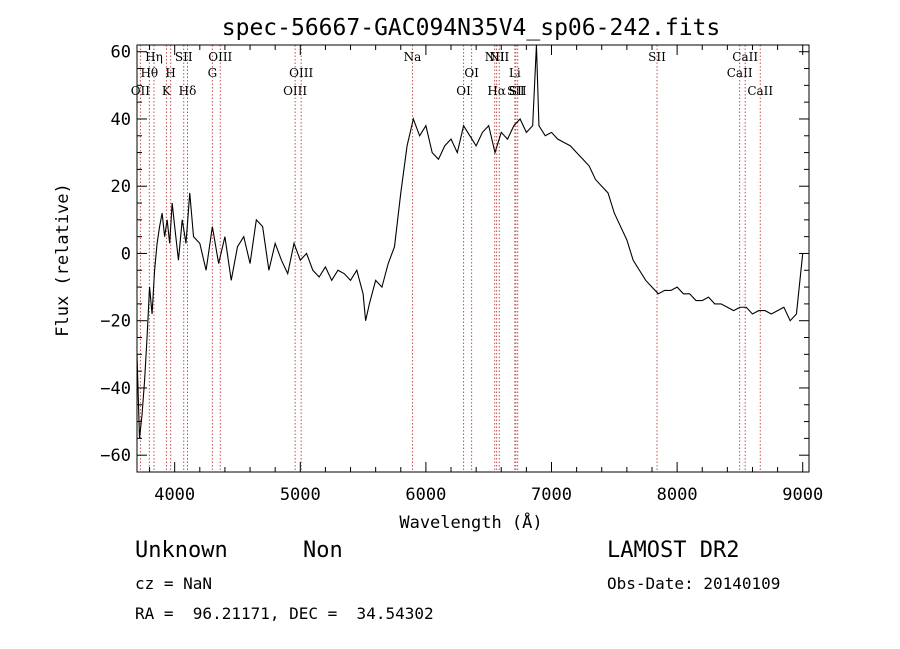 The width and height of the screenshot is (900, 649). Describe the element at coordinates (115, 389) in the screenshot. I see `y-tick-label-1: −40` at that location.